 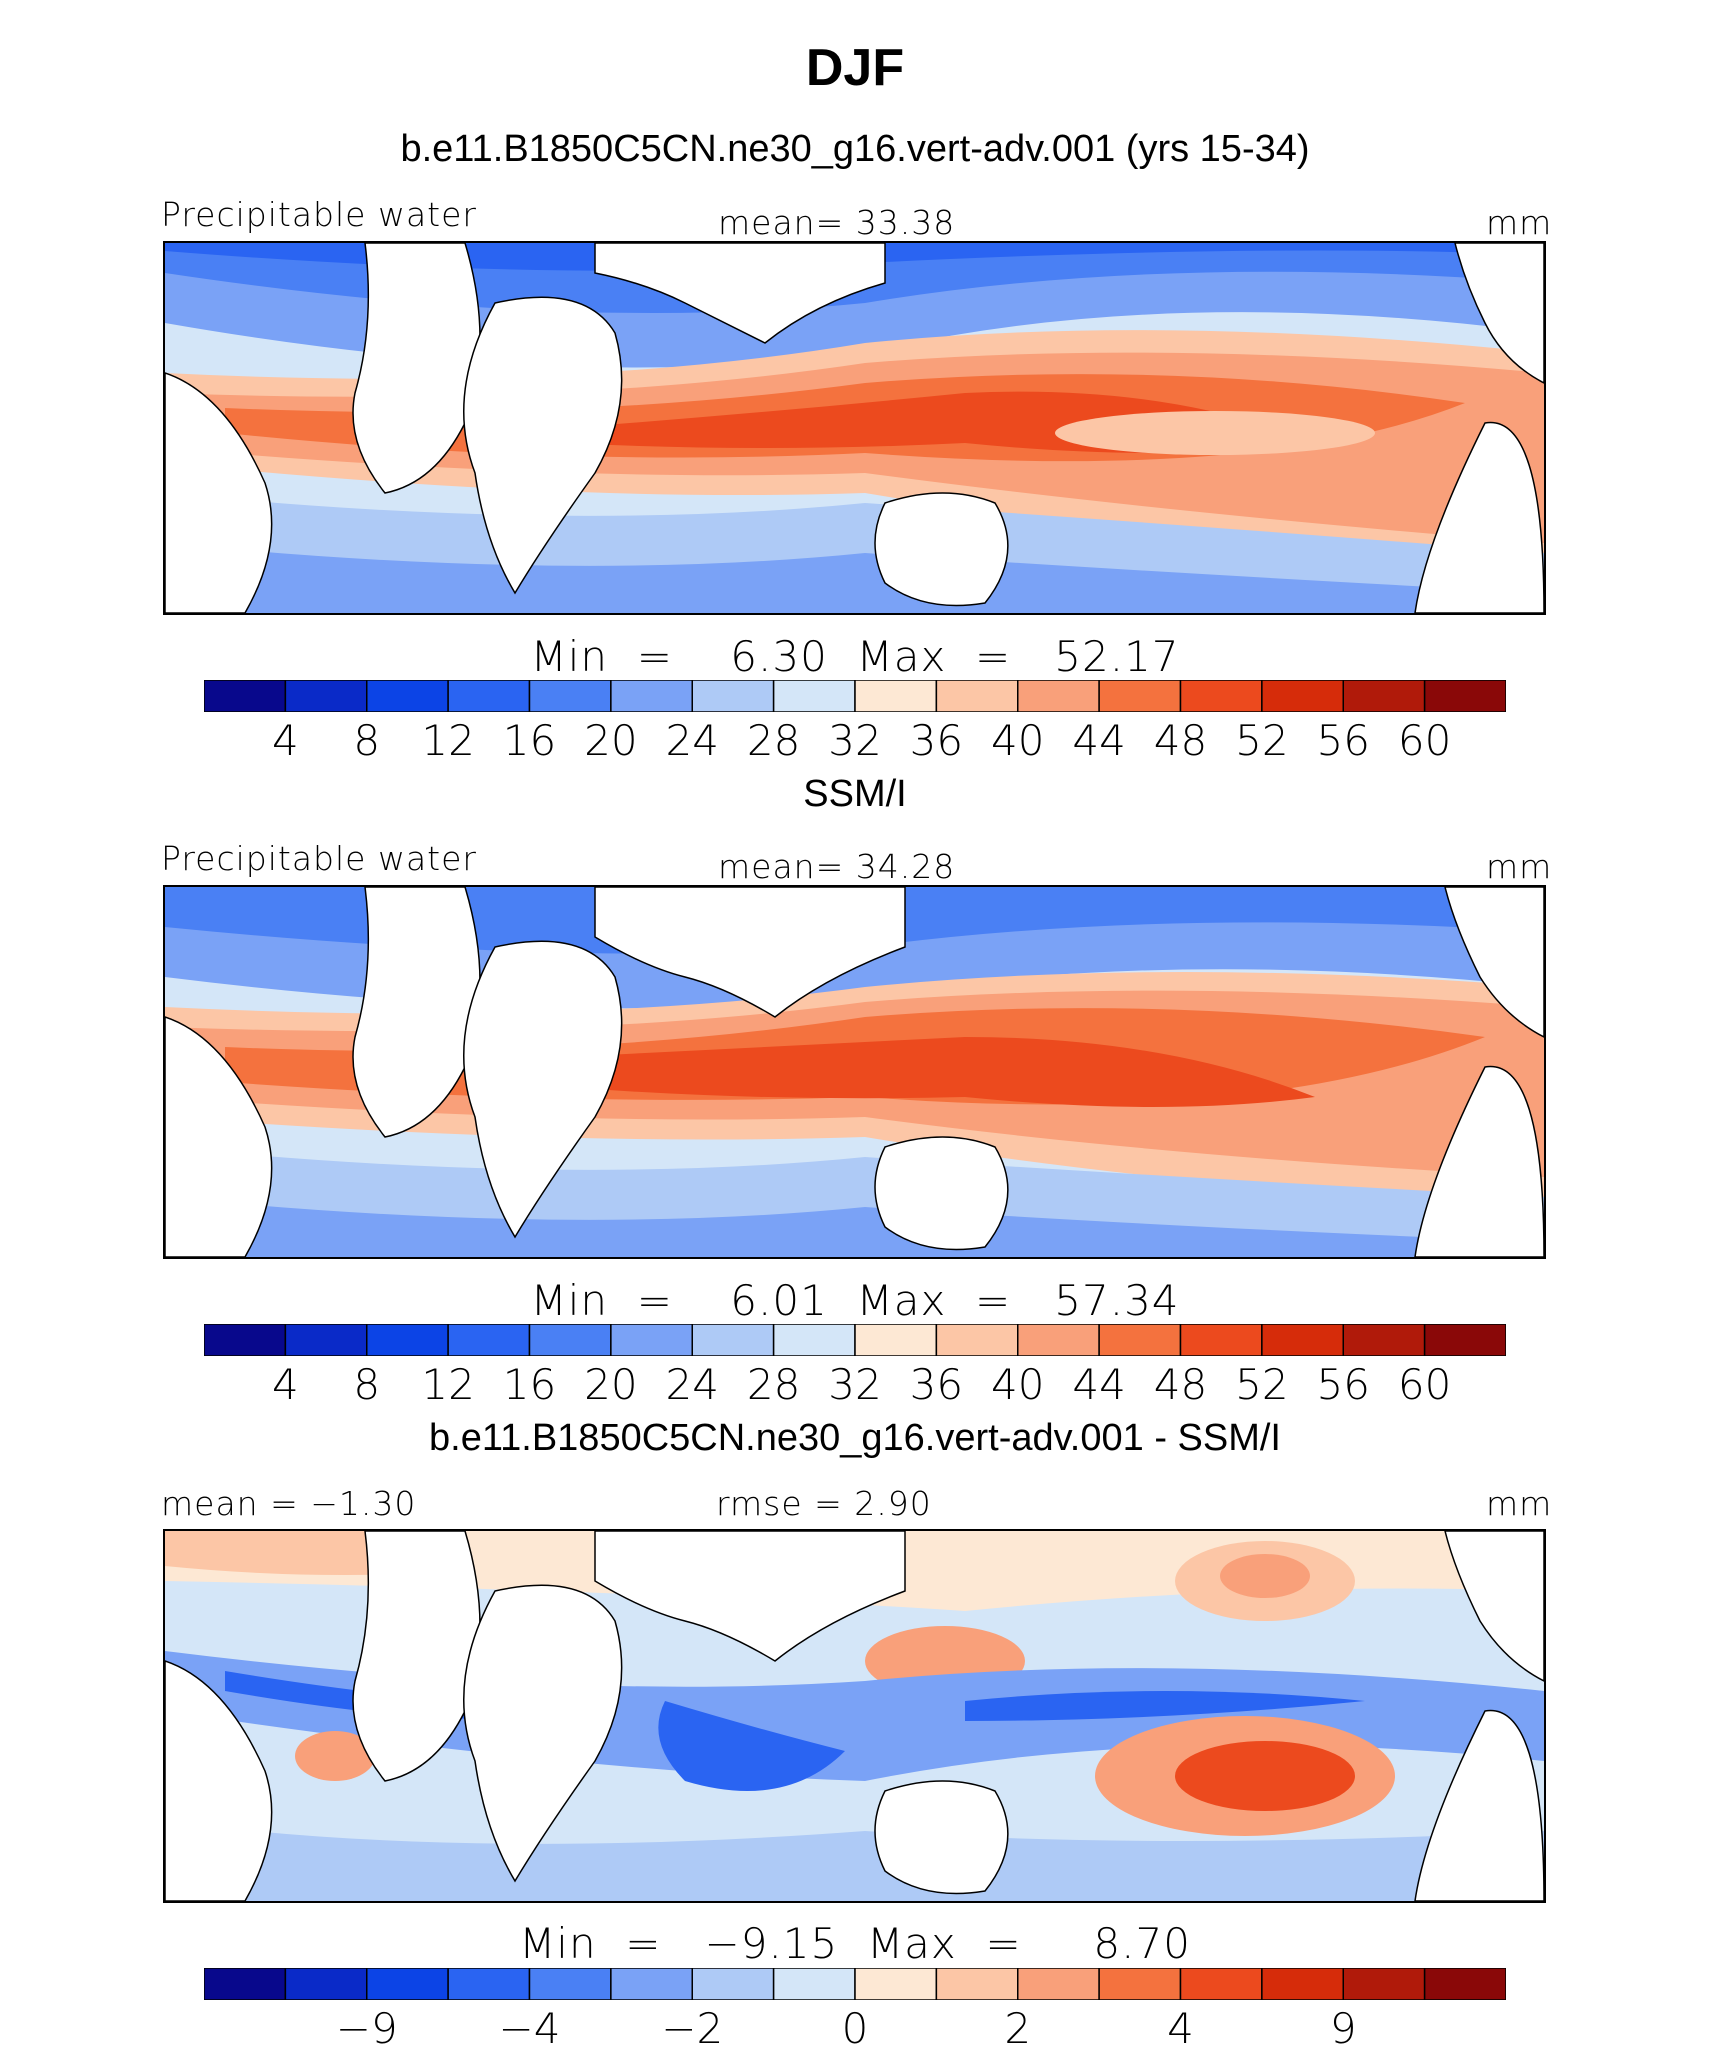 I want to click on figure-title: DJF, so click(x=855, y=68).